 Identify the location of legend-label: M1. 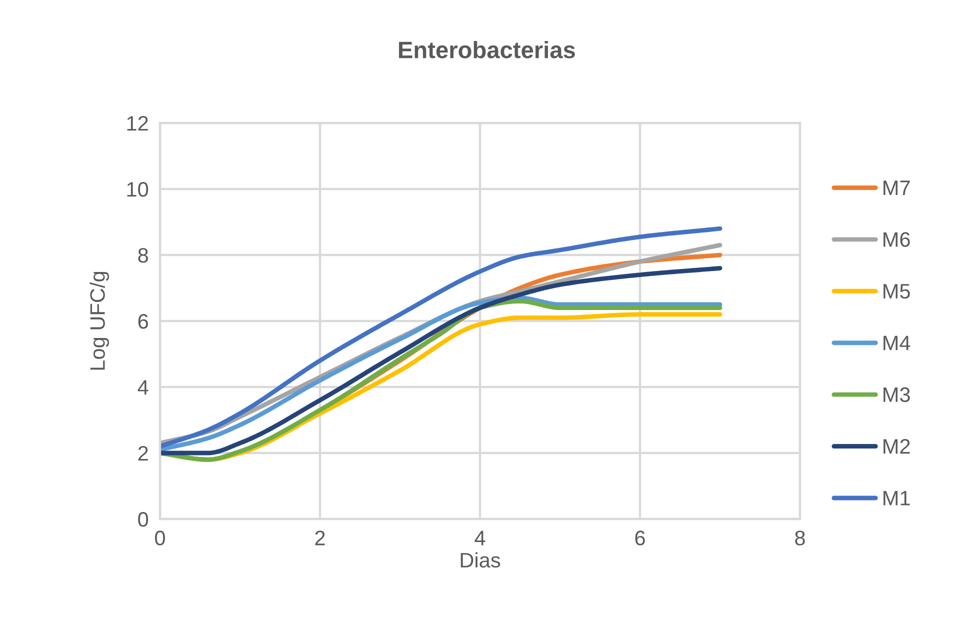
(897, 498).